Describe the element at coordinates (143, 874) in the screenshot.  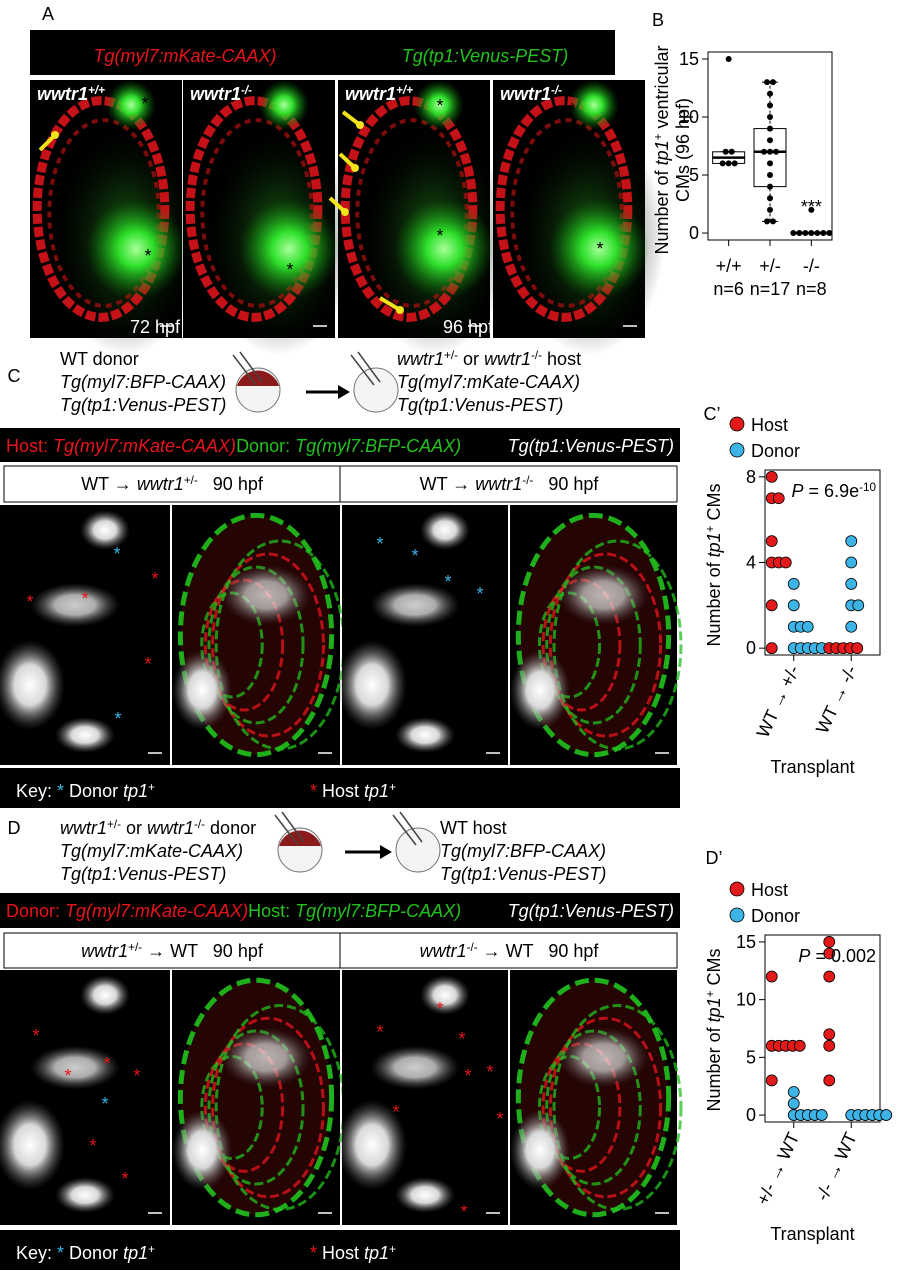
I see `protocol-text: Tg(tp1:Venus-PEST)` at that location.